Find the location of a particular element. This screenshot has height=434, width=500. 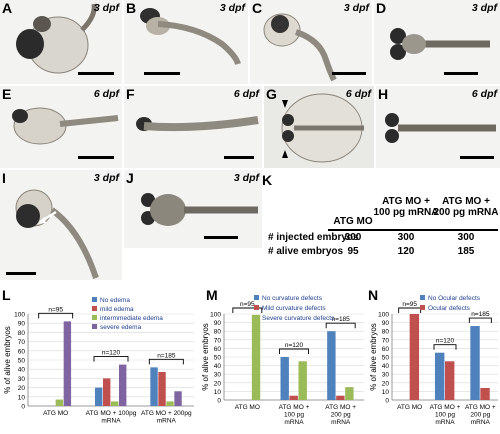

x-tick-label: 100 pg is located at coordinates (294, 415).